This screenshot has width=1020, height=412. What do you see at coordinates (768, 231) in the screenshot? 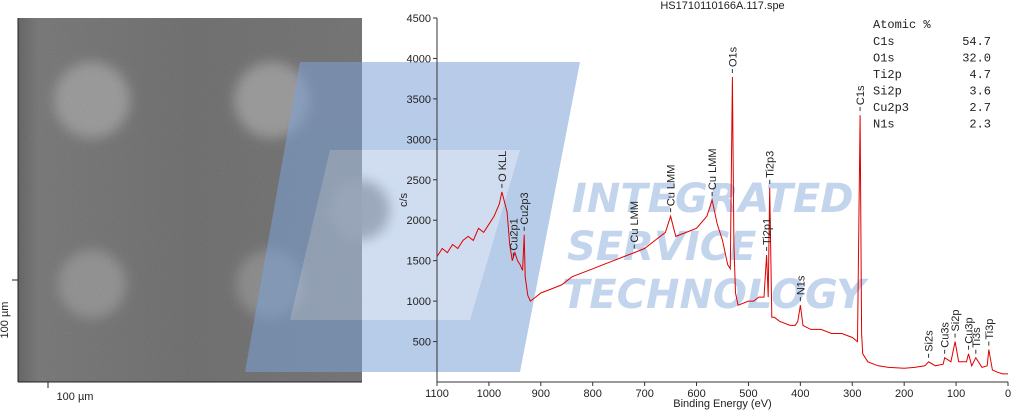
I see `peak-label: Ti2p1` at bounding box center [768, 231].